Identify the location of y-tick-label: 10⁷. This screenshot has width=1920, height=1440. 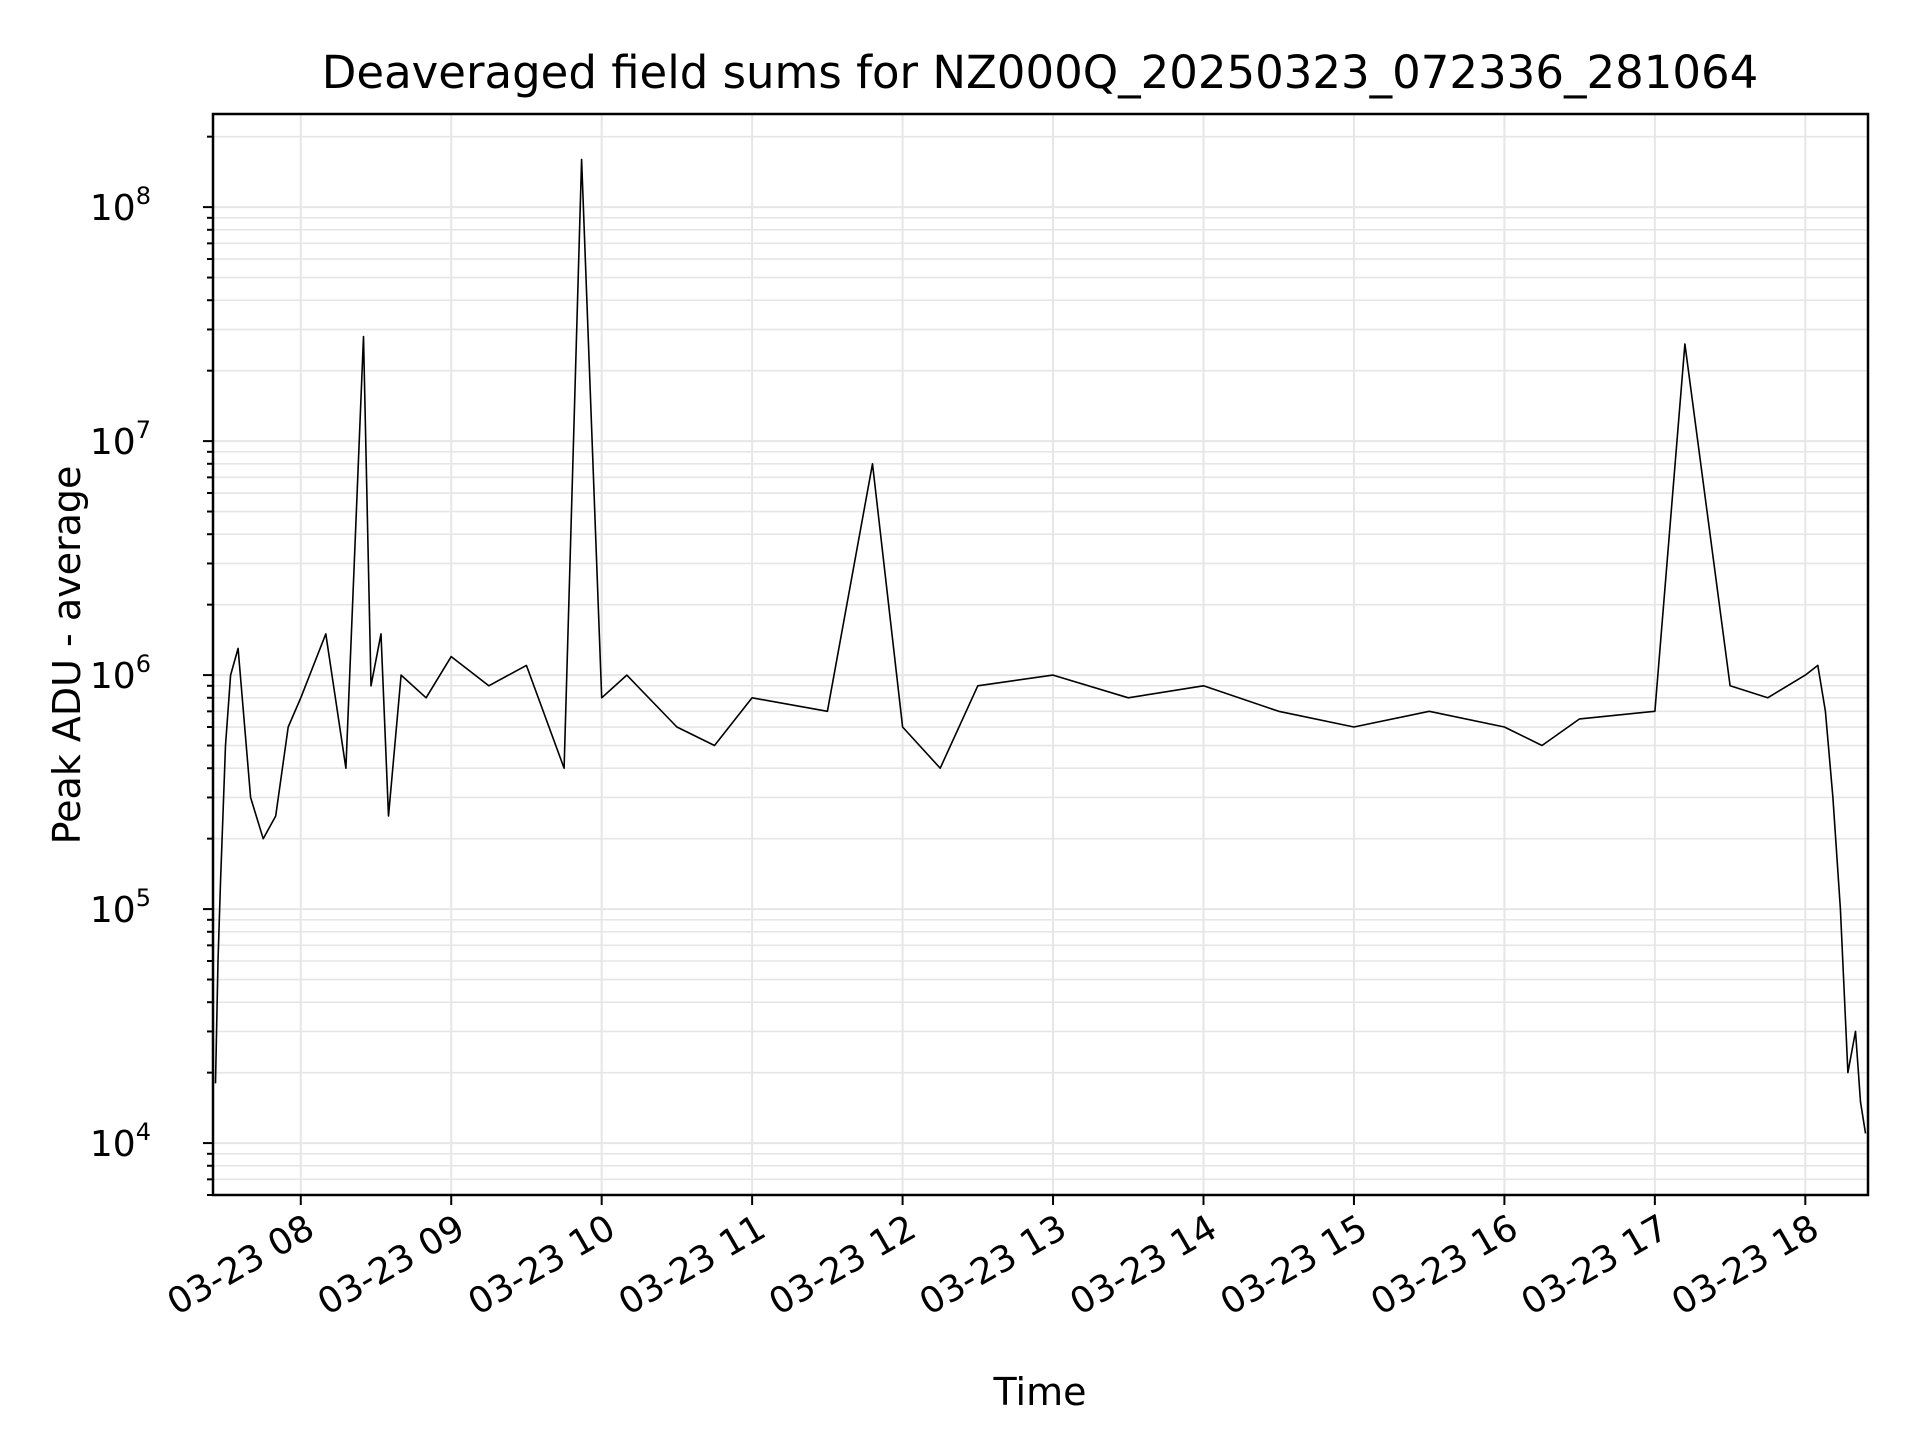
(120, 439).